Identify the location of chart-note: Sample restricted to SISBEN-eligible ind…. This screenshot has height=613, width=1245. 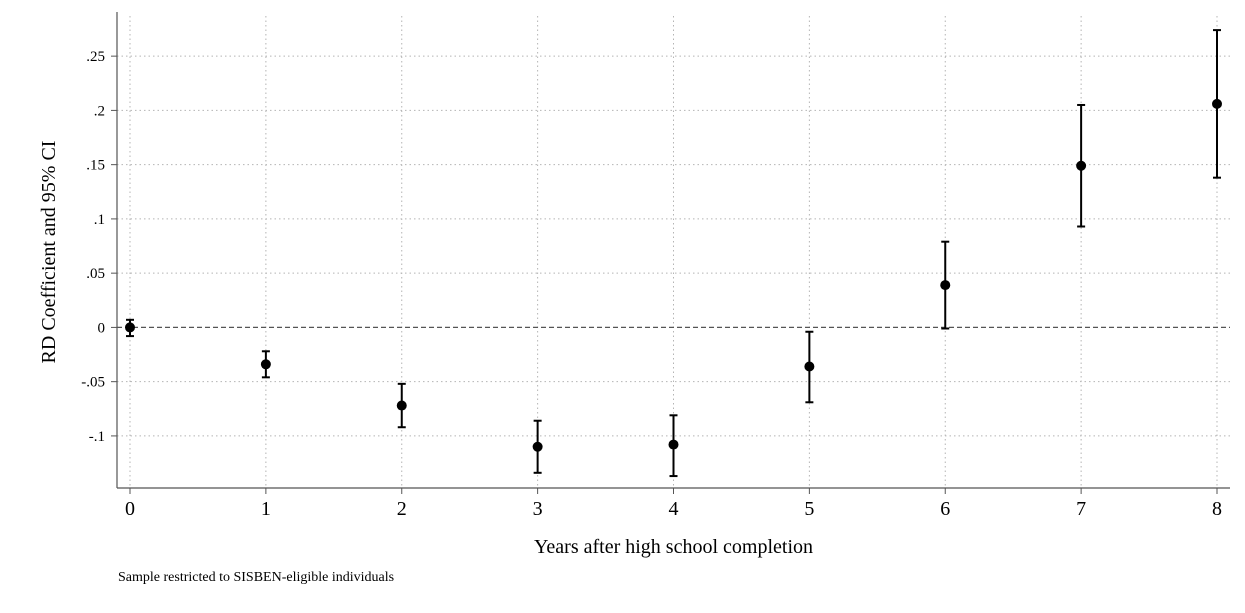
(256, 577).